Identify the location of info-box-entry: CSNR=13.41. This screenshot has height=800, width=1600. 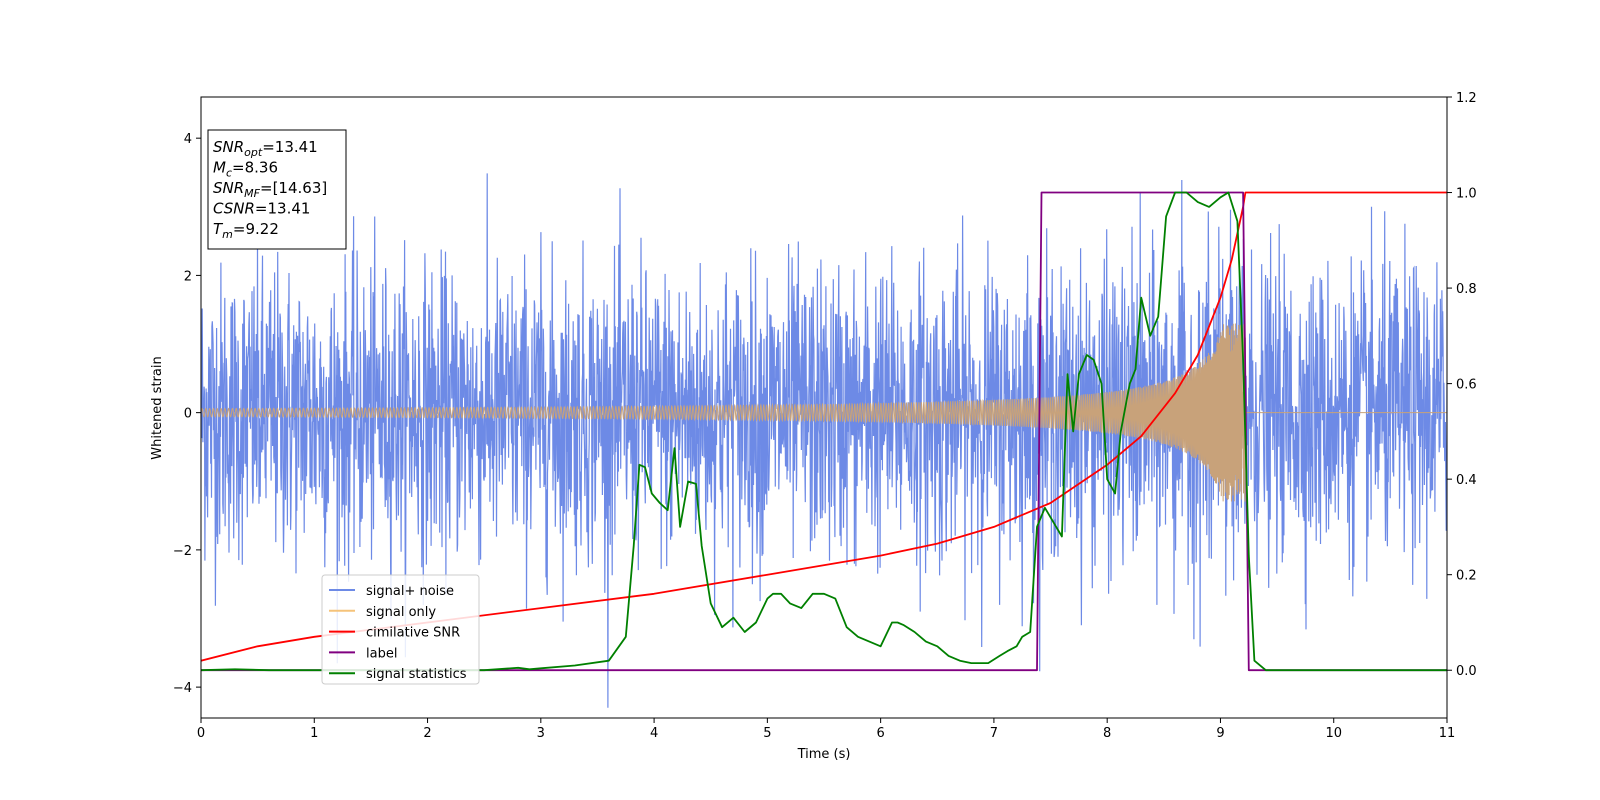
(261, 209).